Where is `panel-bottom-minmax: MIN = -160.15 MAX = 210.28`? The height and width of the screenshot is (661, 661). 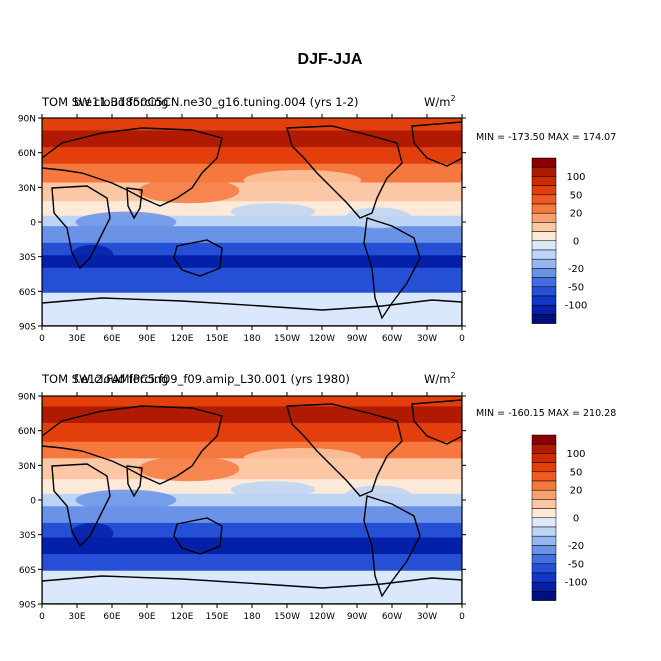
panel-bottom-minmax: MIN = -160.15 MAX = 210.28 is located at coordinates (546, 413).